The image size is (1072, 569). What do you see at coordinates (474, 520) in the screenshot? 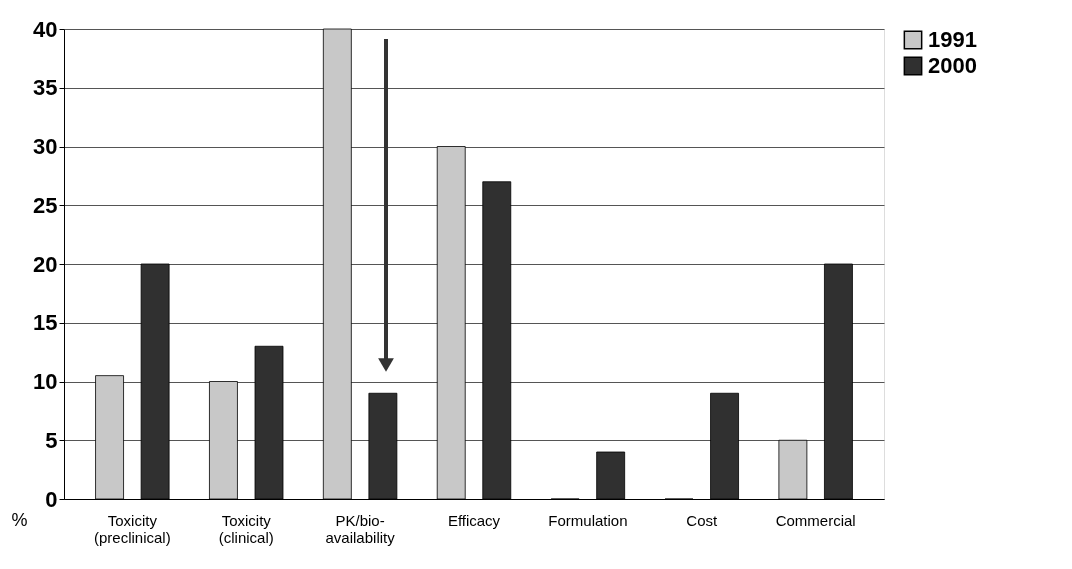
I see `x-tick-label: Efficacy` at bounding box center [474, 520].